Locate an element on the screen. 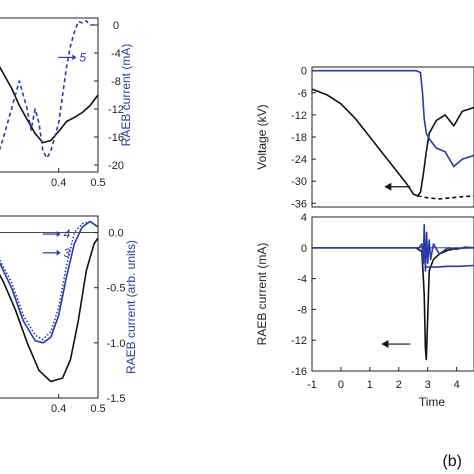 This screenshot has width=474, height=474. chart-right-top: 0 -6 -12 -18 -24 -30 -36 Voltage (kV) is located at coordinates (364, 138).